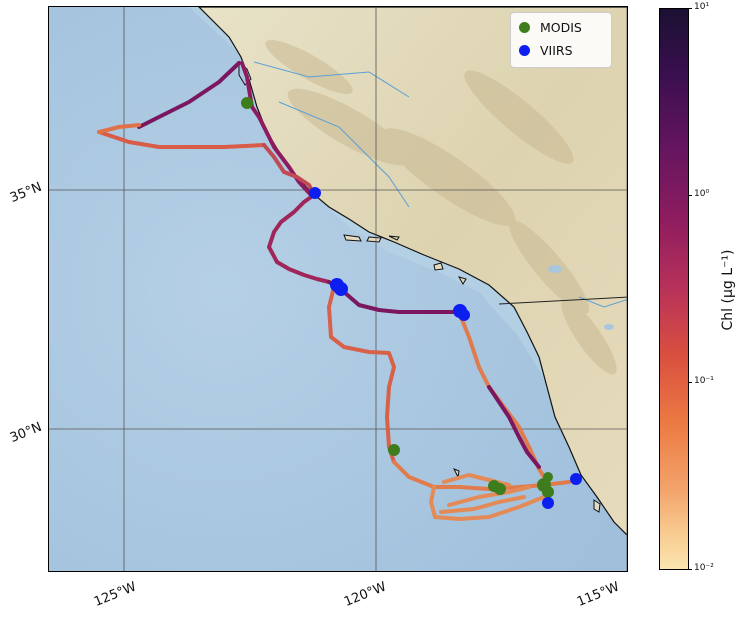  What do you see at coordinates (524, 50) in the screenshot?
I see `viirs-marker-icon` at bounding box center [524, 50].